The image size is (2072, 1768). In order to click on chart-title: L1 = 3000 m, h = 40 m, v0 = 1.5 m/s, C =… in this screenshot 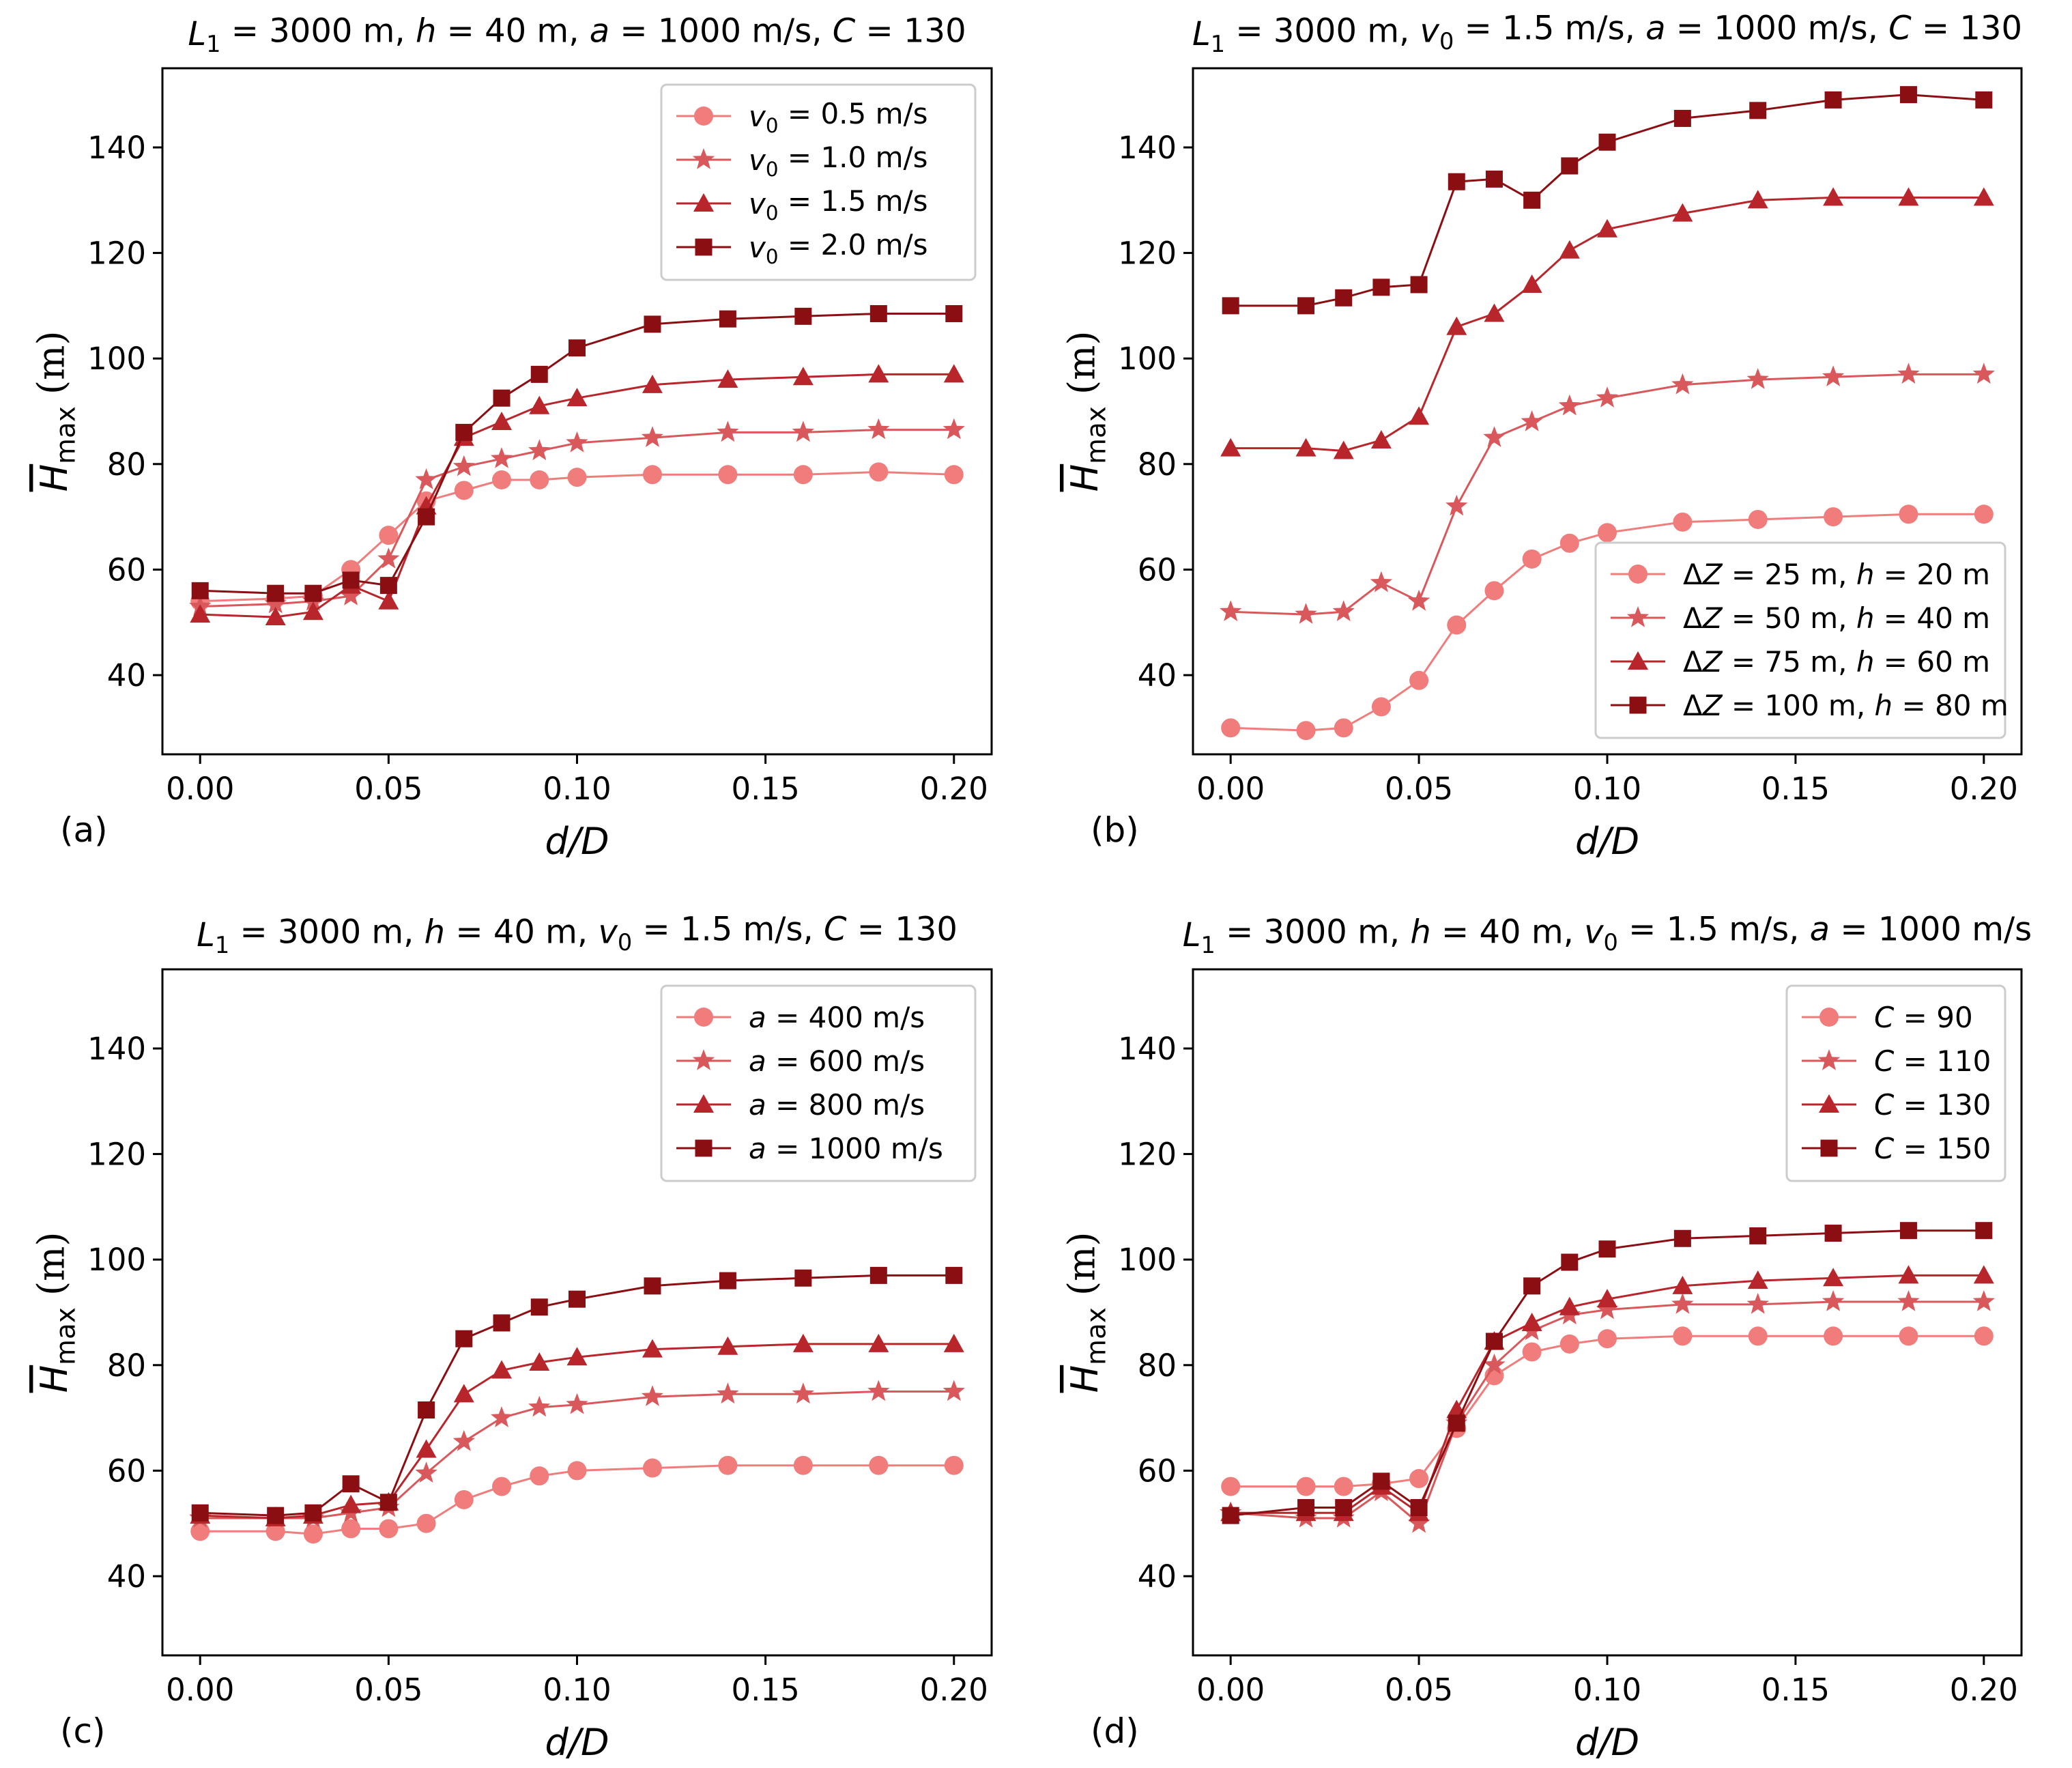, I will do `click(577, 934)`.